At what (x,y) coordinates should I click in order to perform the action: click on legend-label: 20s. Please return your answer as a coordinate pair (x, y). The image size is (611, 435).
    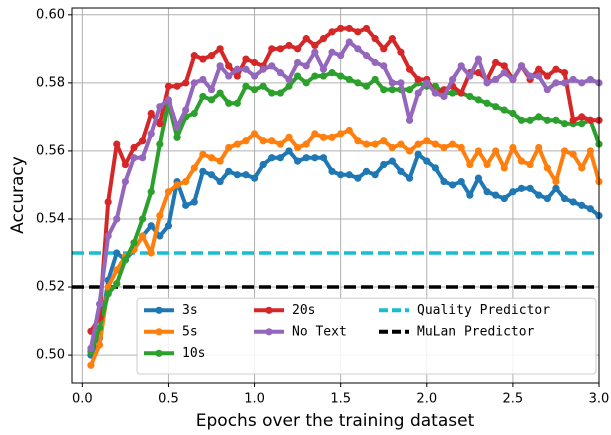
    Looking at the image, I should click on (303, 310).